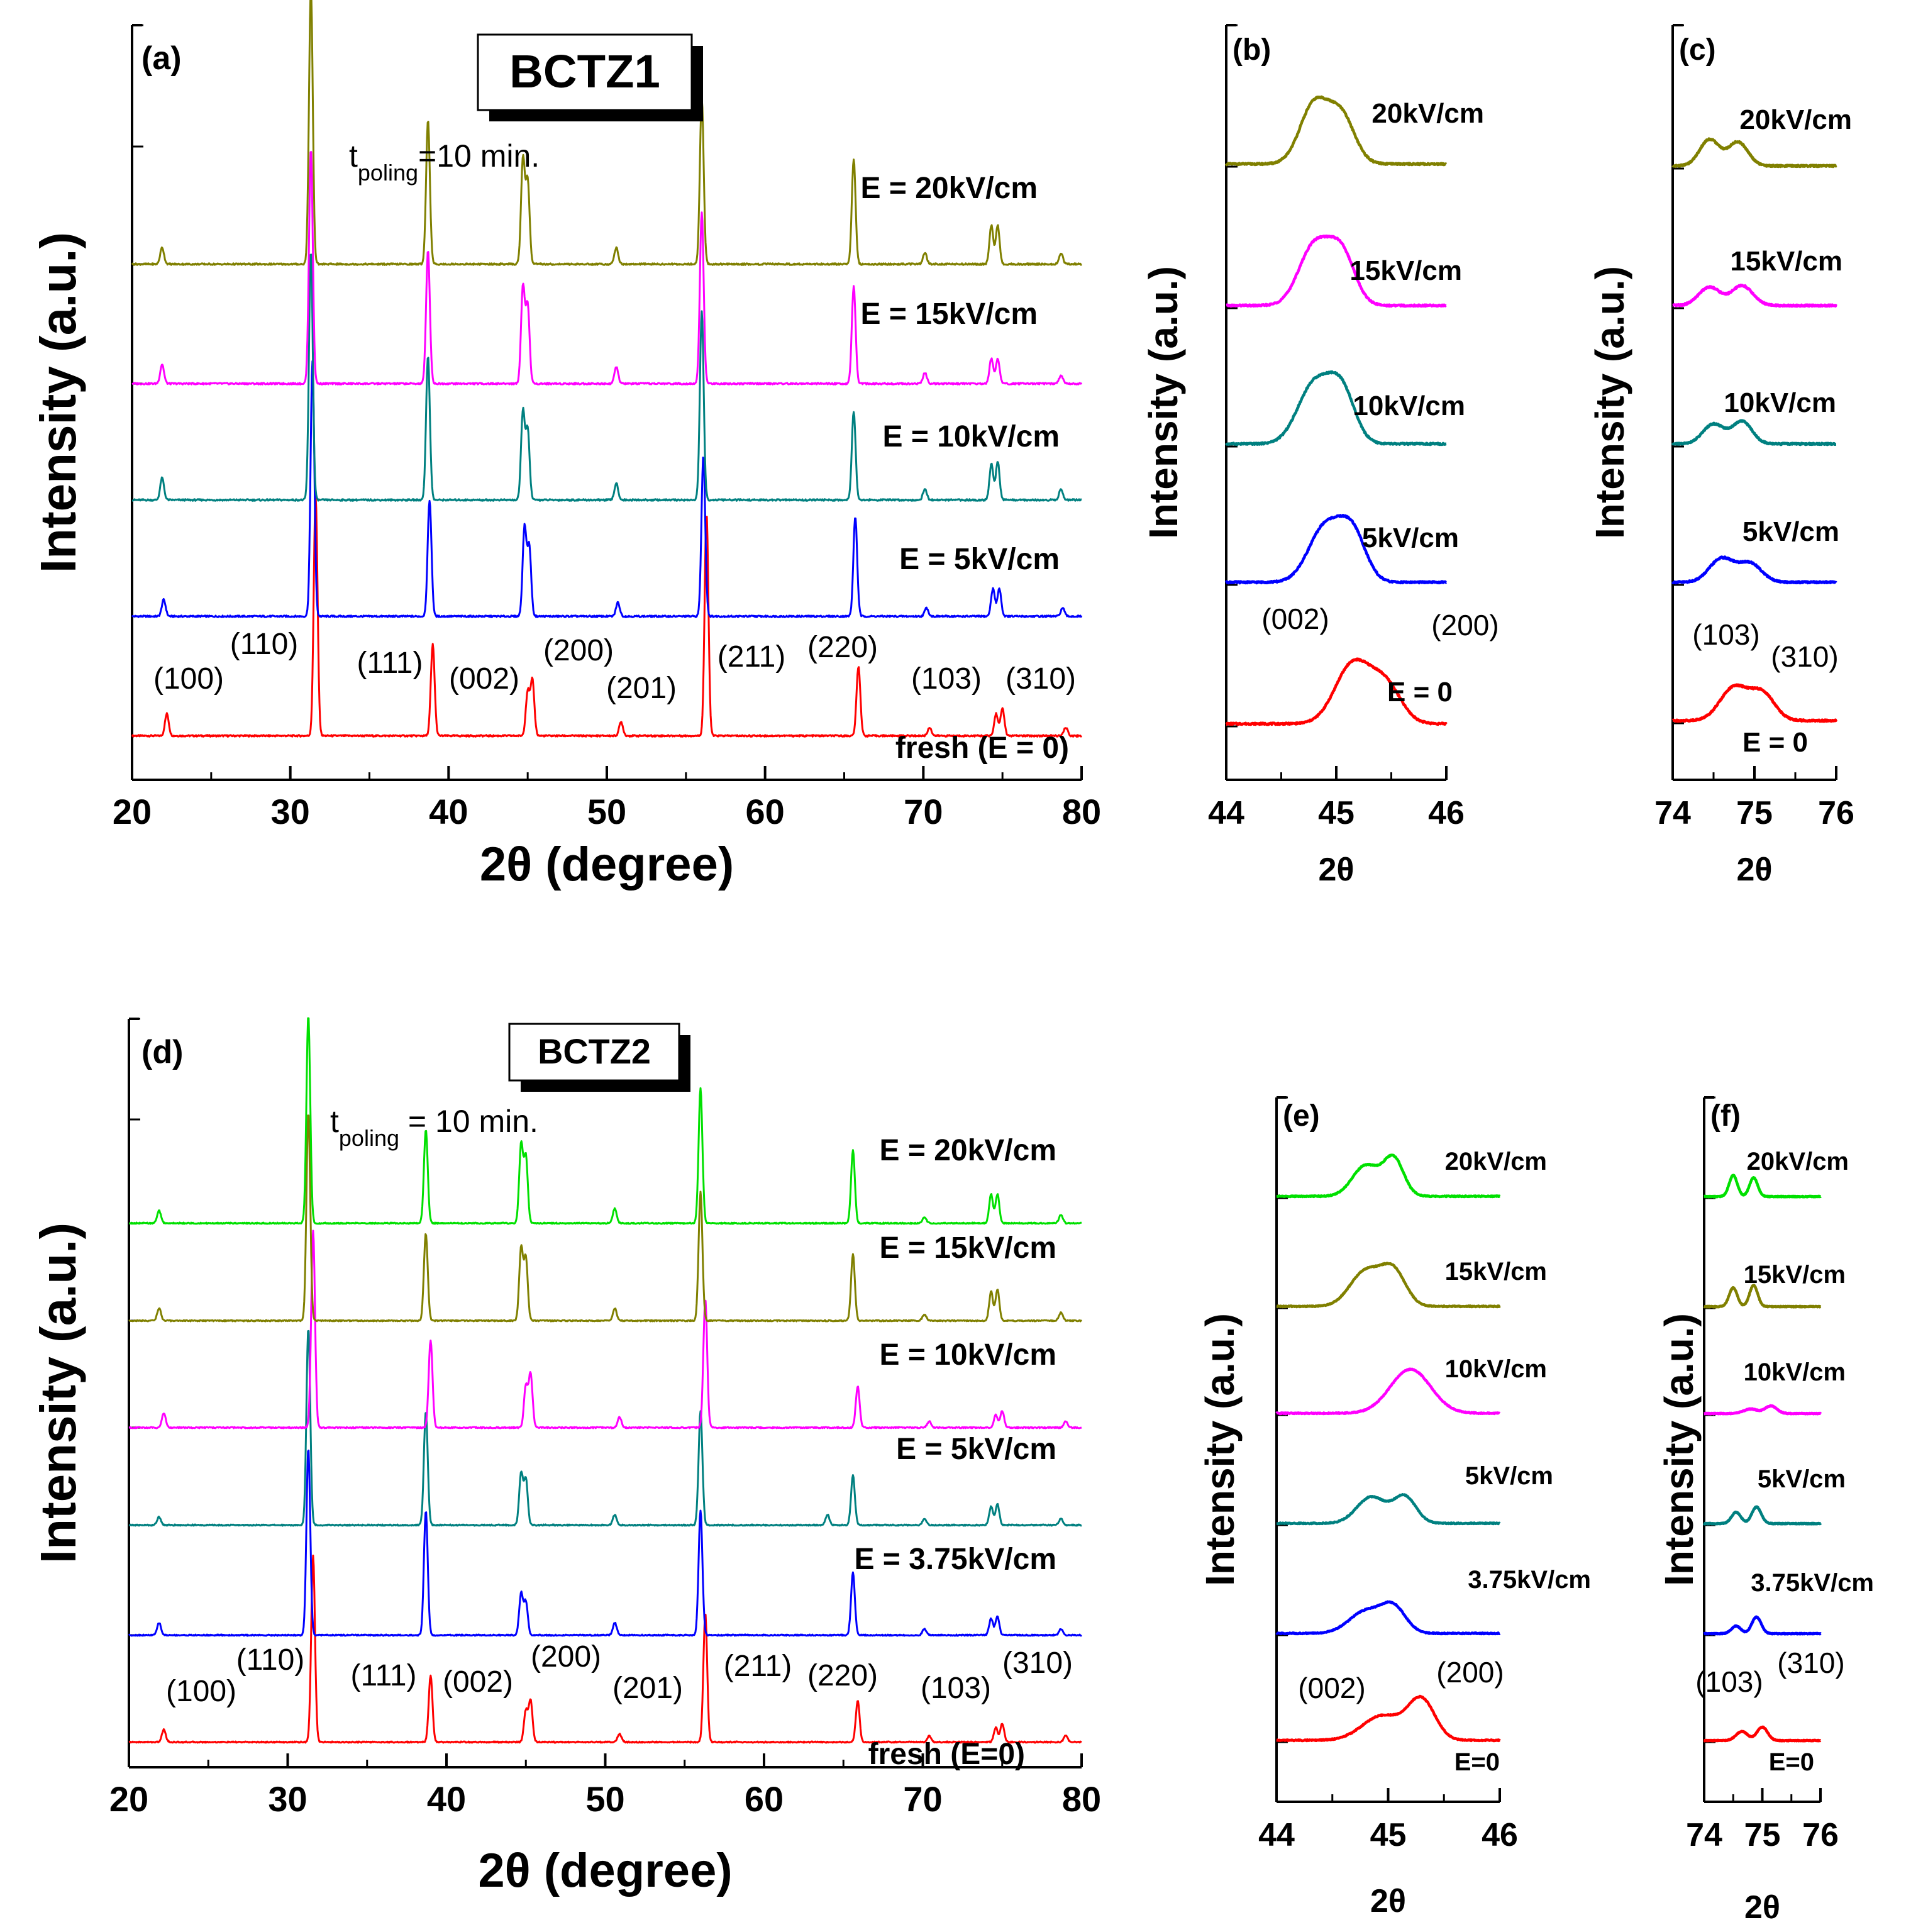 This screenshot has width=1928, height=1932. Describe the element at coordinates (605, 1870) in the screenshot. I see `x-axis-title: 2θ (degree)` at that location.